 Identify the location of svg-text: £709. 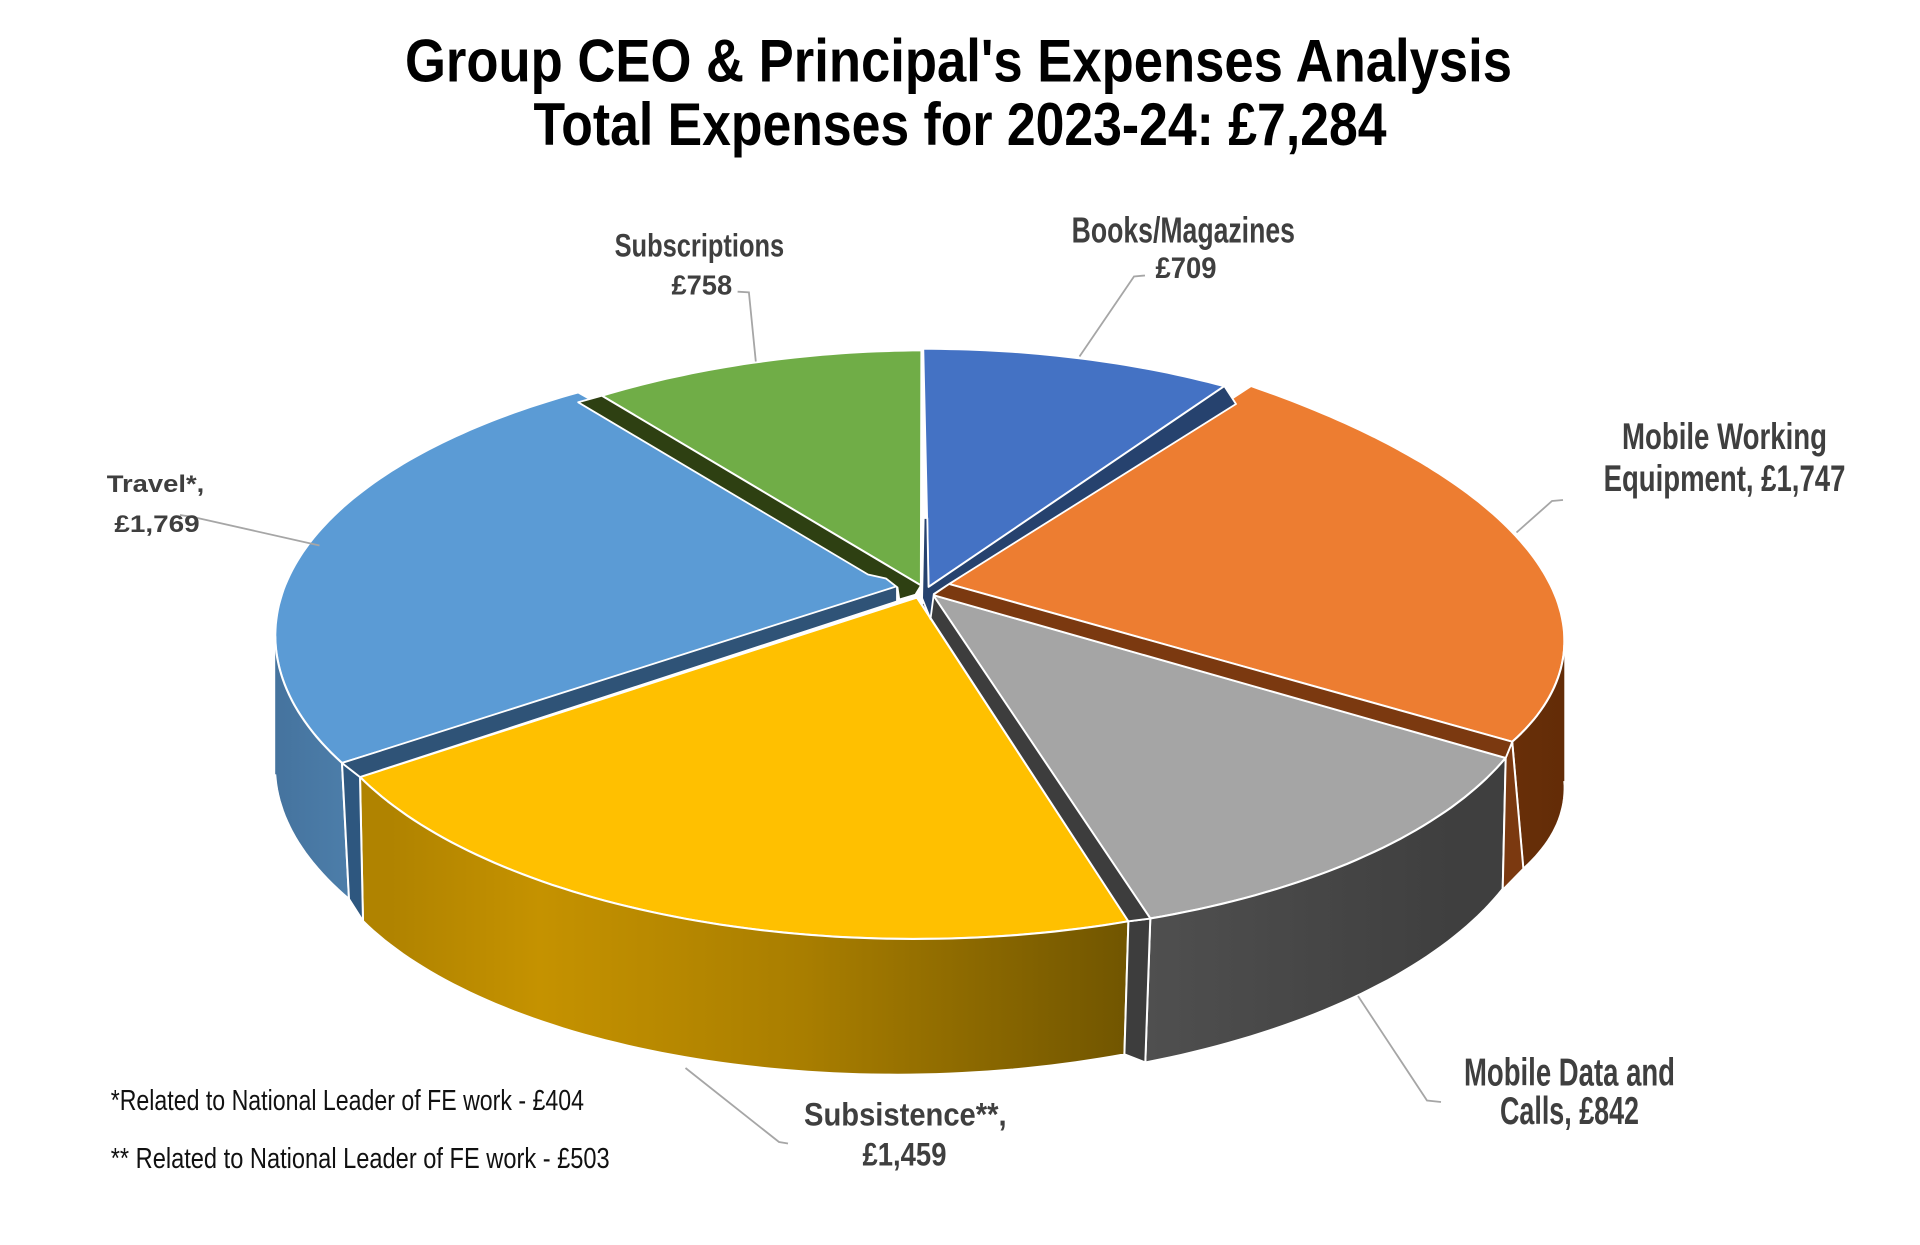
(1186, 268).